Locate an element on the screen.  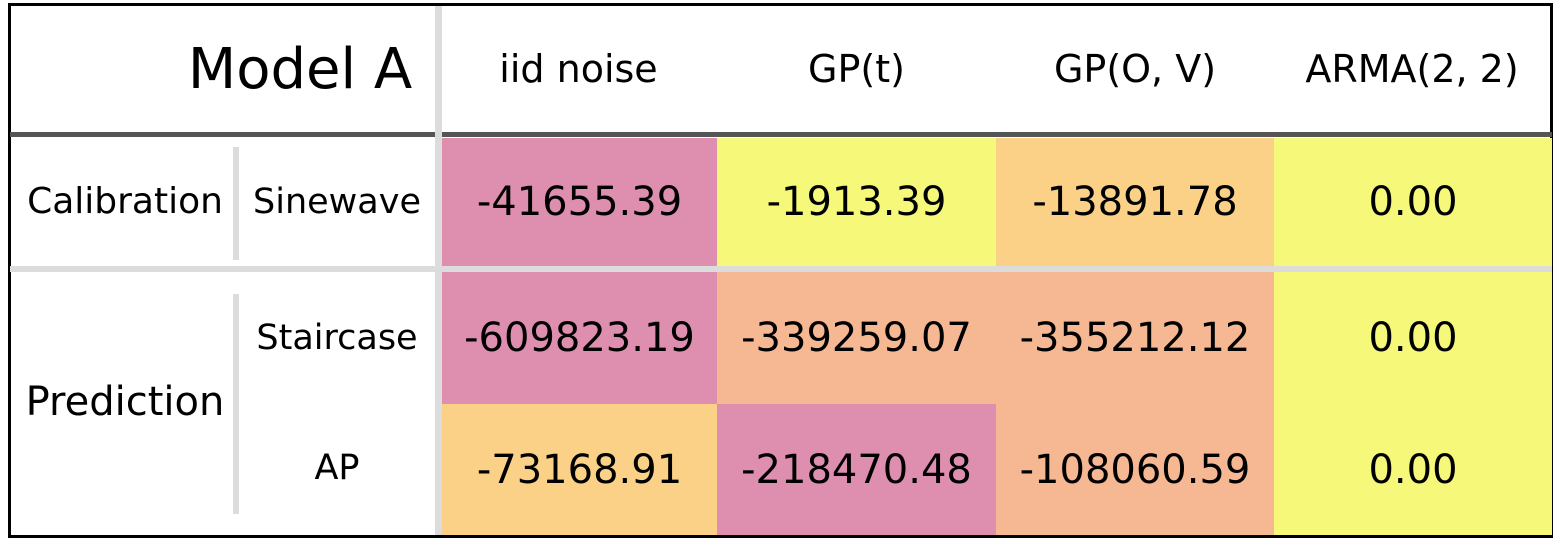
cell-sinewave-gp-o-v: -13891.78 is located at coordinates (1135, 202).